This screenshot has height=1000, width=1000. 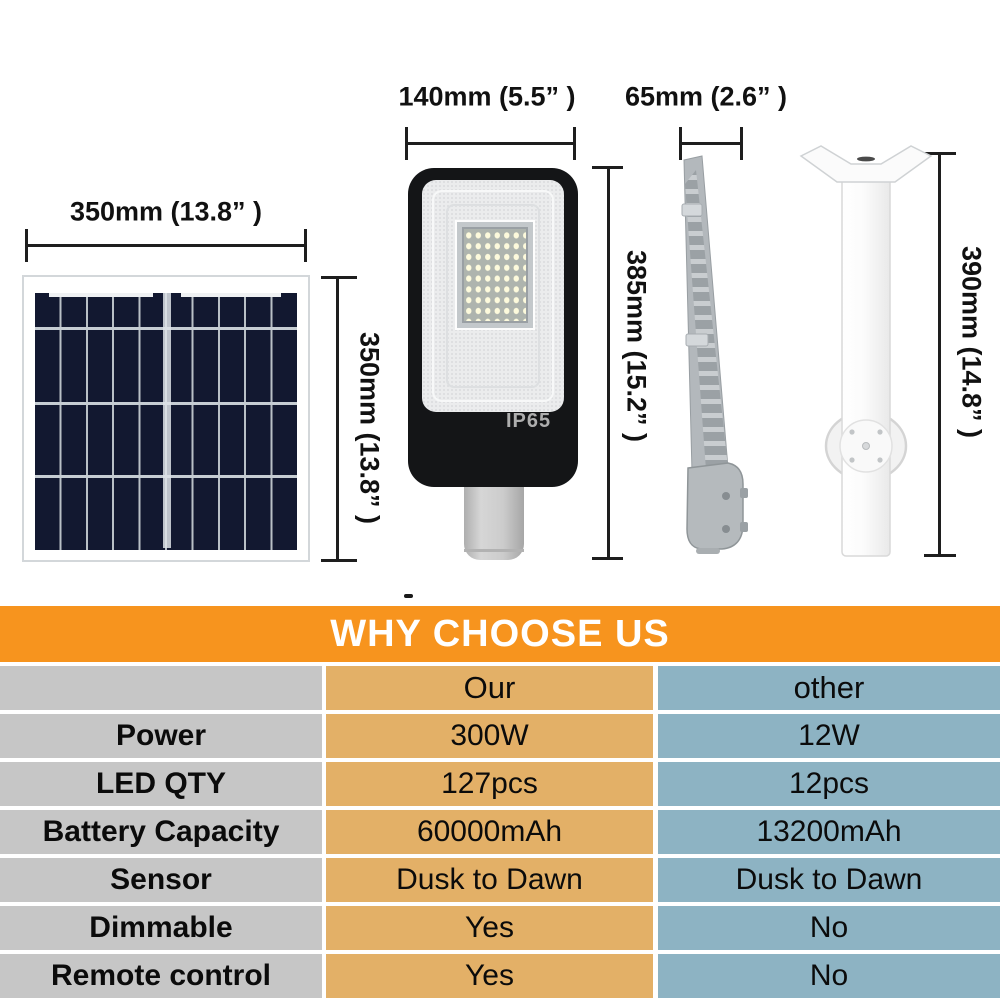 I want to click on row-label: Battery Capacity, so click(x=161, y=832).